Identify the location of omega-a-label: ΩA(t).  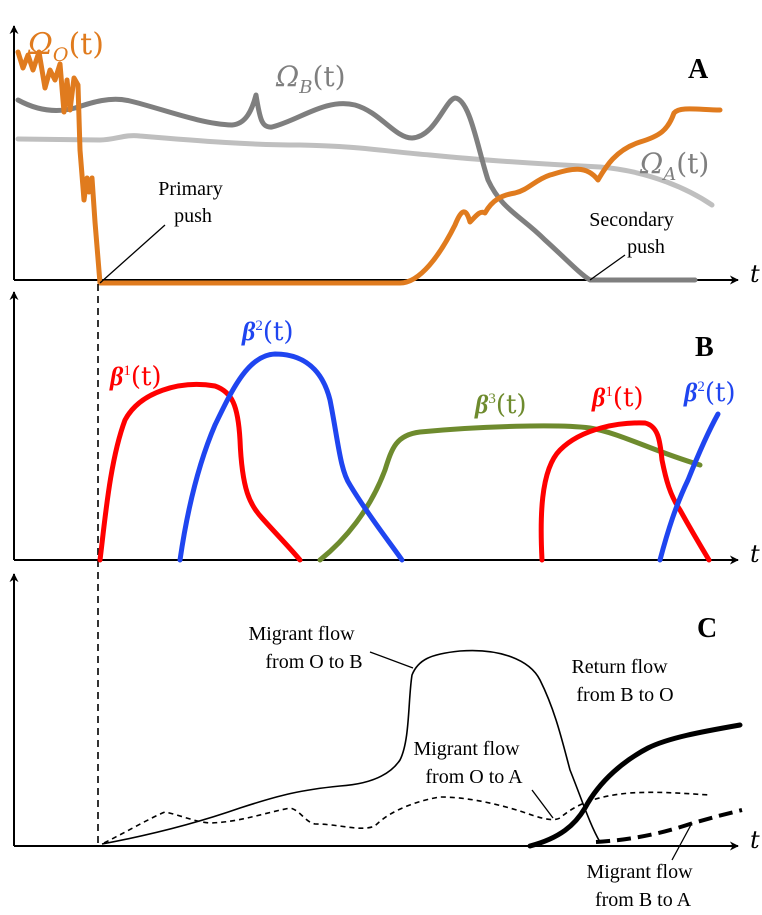
(674, 166).